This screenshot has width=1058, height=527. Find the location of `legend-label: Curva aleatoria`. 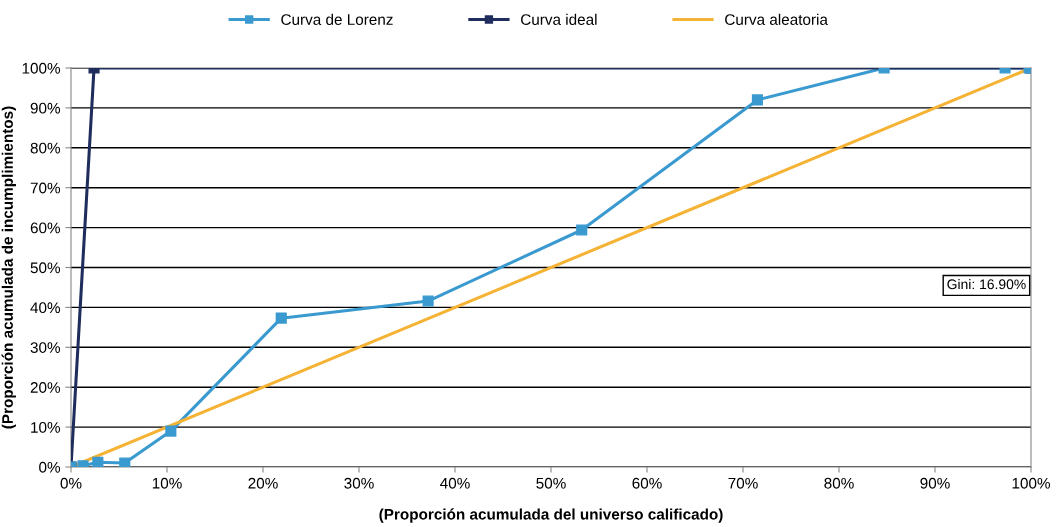

legend-label: Curva aleatoria is located at coordinates (776, 19).